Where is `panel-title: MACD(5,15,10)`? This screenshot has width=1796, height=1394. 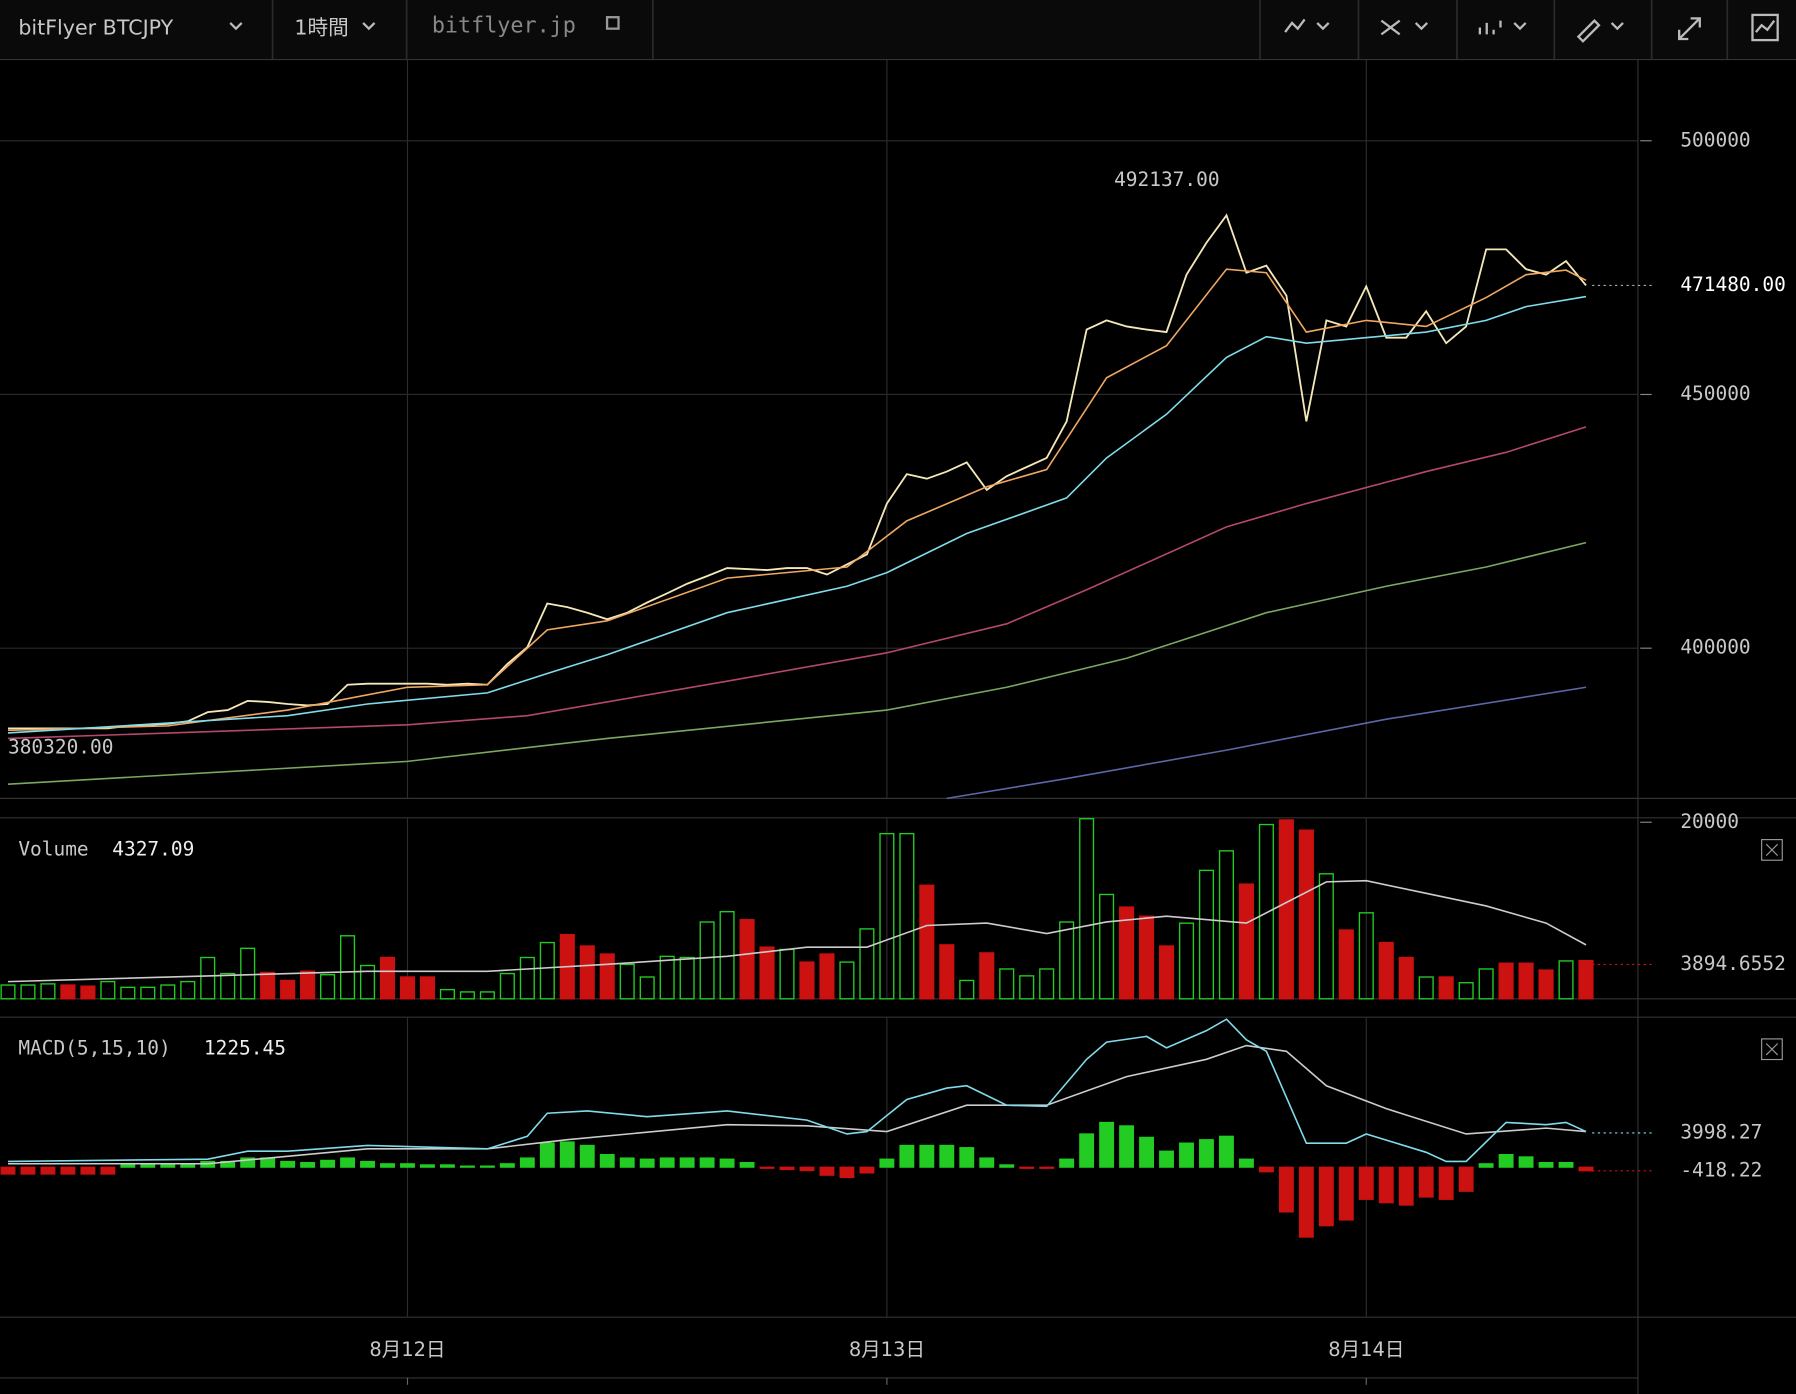
panel-title: MACD(5,15,10) is located at coordinates (94, 1048).